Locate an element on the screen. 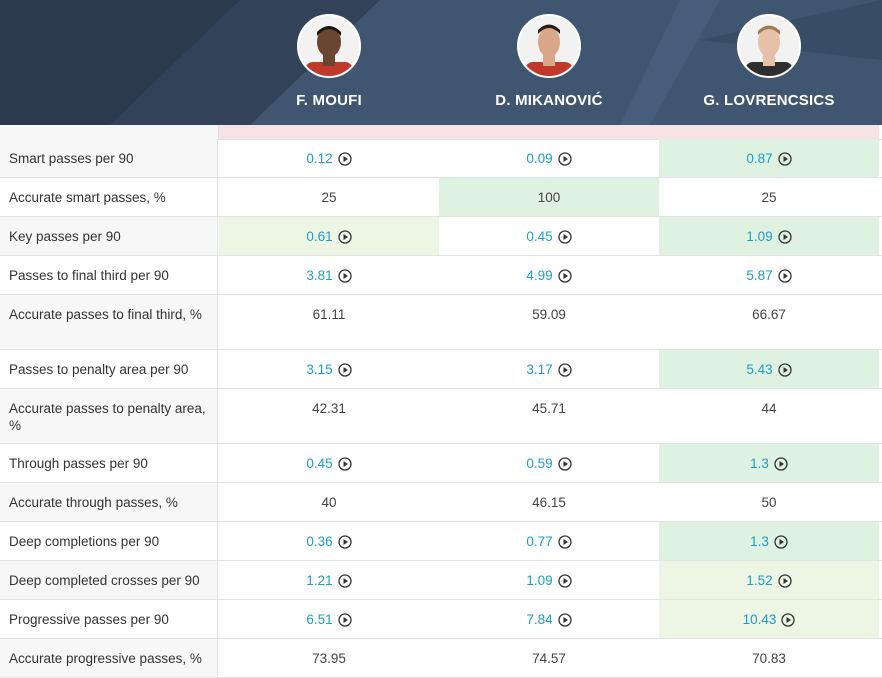 The image size is (882, 678). table-row: Accurate through passes, % 40 46.15 50 is located at coordinates (441, 502).